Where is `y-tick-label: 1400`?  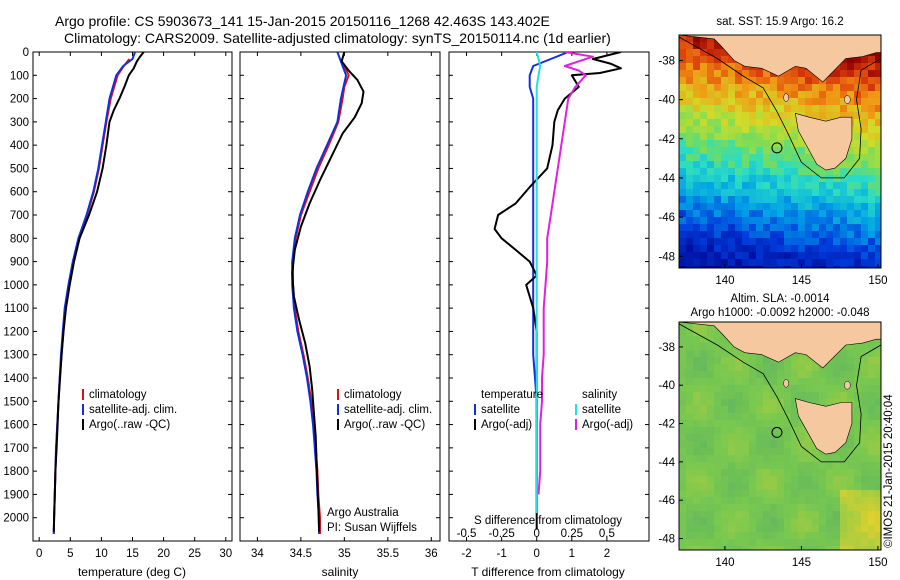 y-tick-label: 1400 is located at coordinates (16, 379).